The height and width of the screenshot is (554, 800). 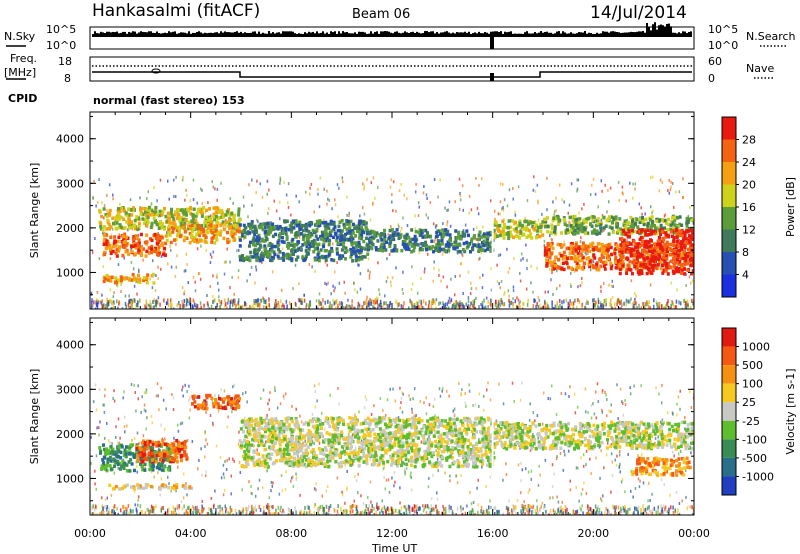 I want to click on nsky-tick-bottom: 10^0, so click(x=61, y=45).